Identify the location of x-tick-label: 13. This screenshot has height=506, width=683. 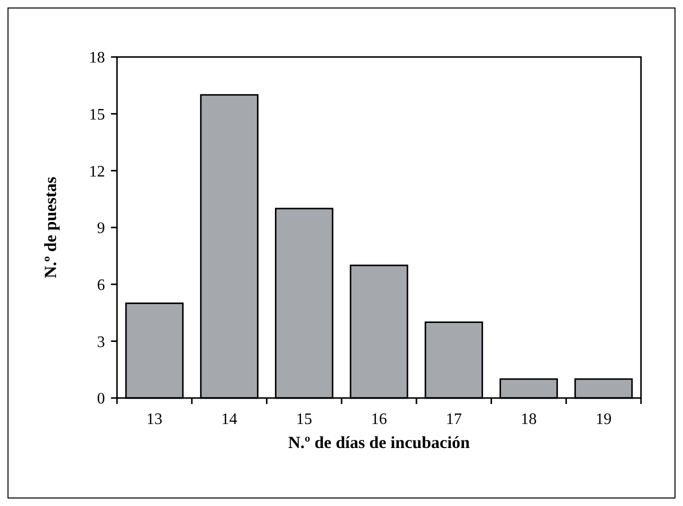
(154, 419).